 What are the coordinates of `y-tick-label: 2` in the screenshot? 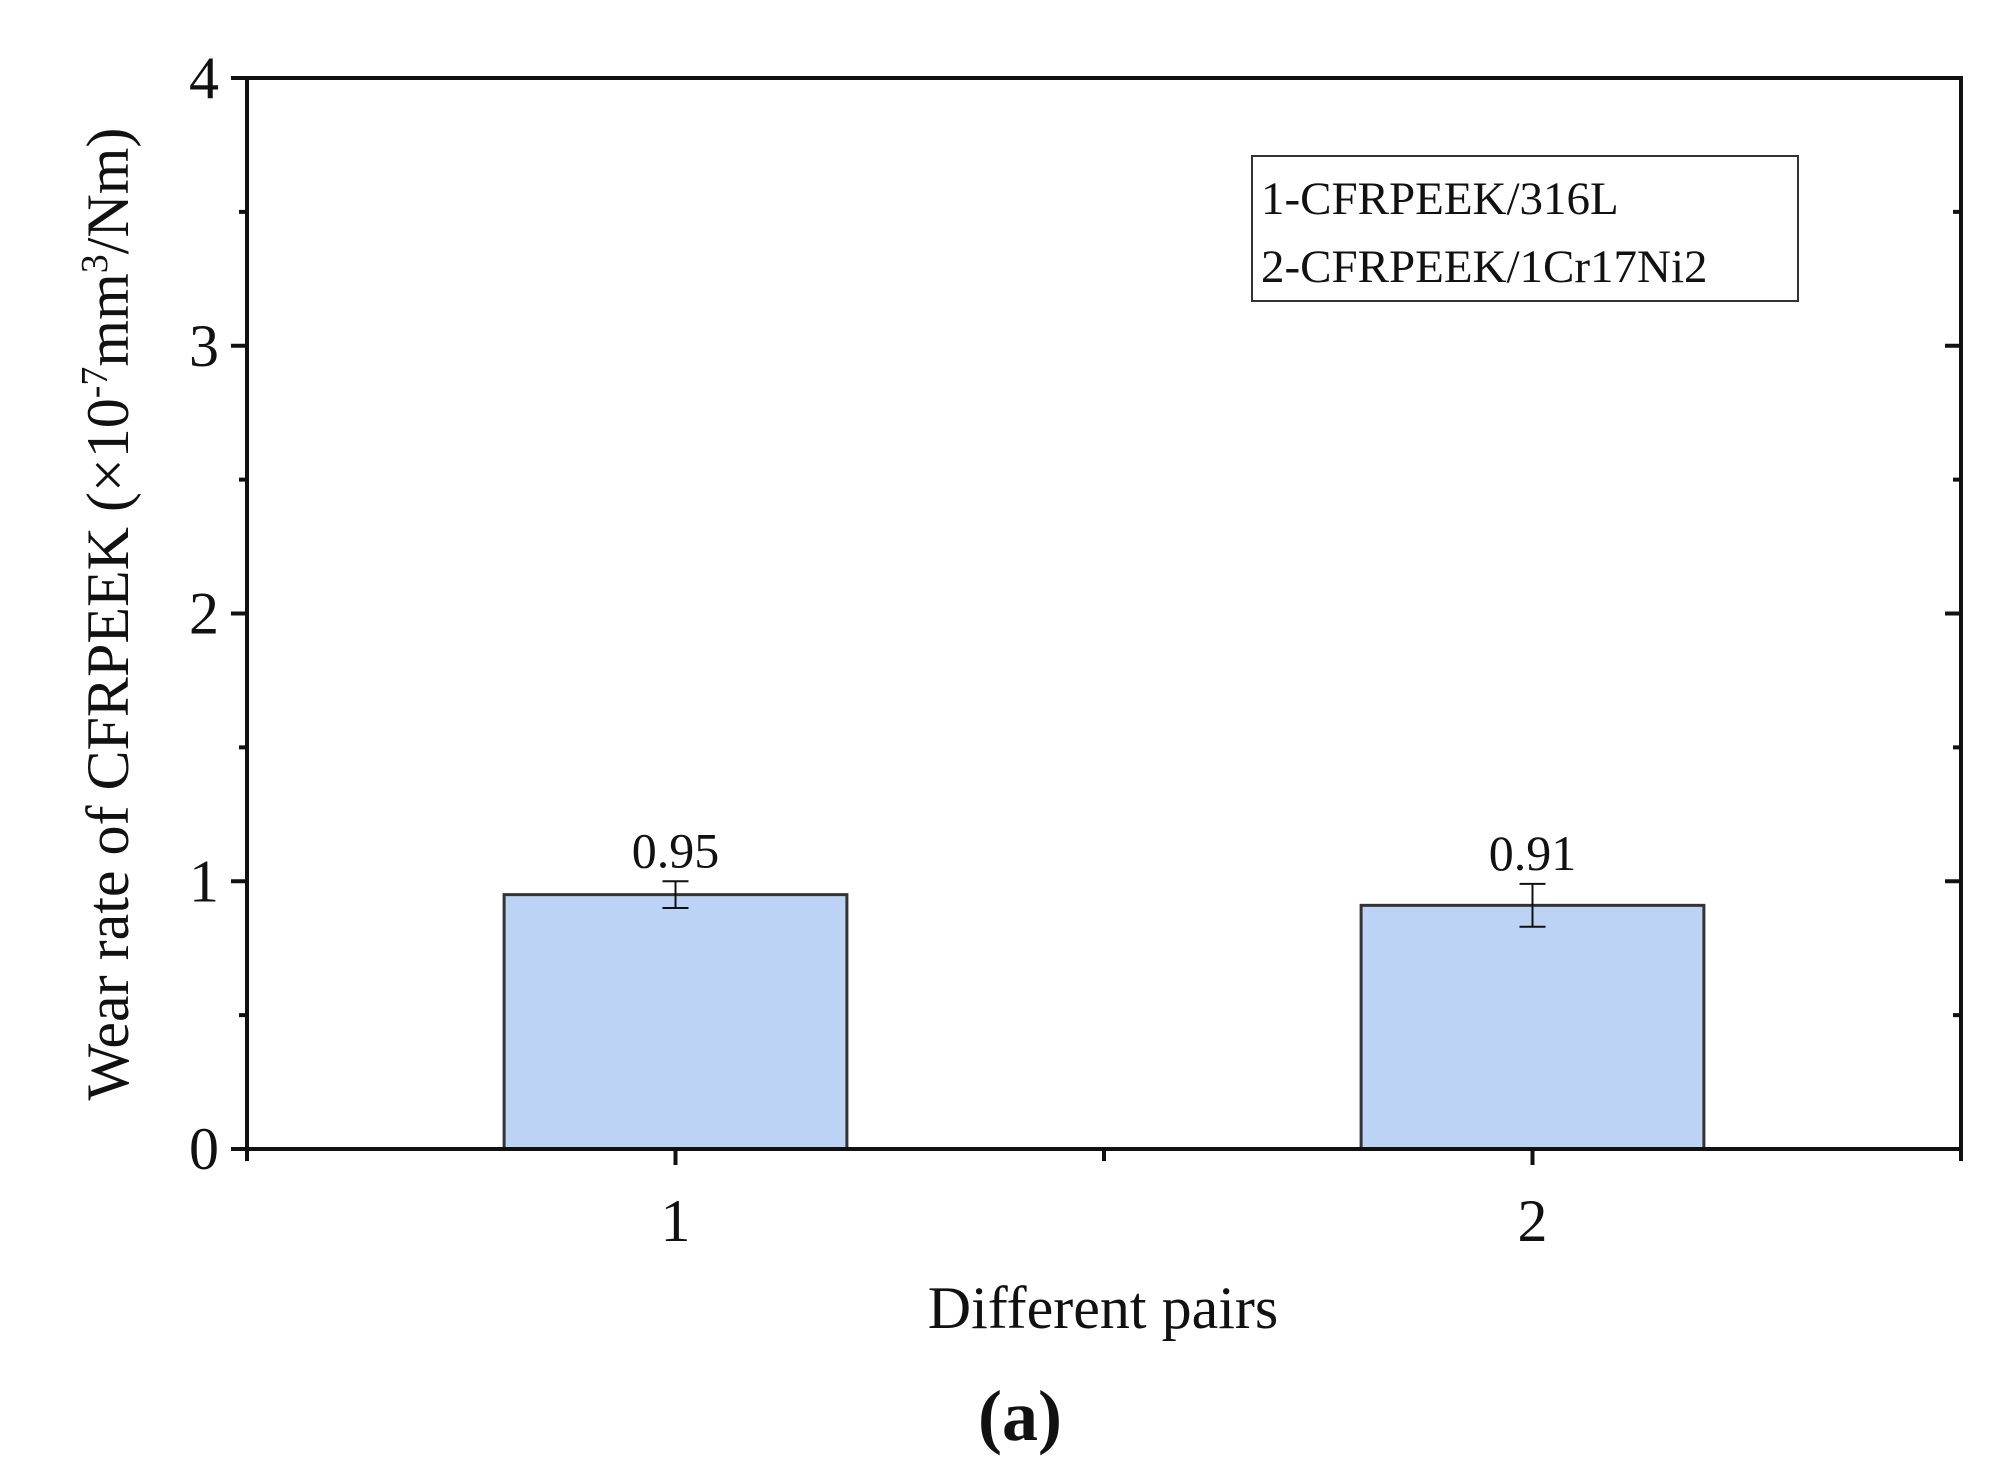 It's located at (204, 614).